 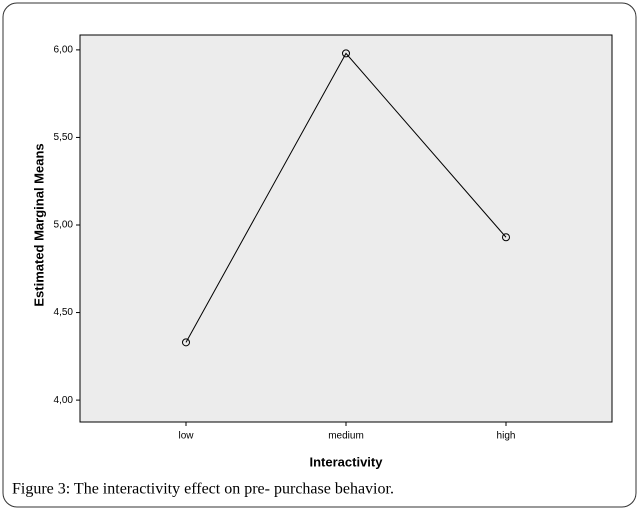 What do you see at coordinates (64, 137) in the screenshot?
I see `y-tick-label: 5,50` at bounding box center [64, 137].